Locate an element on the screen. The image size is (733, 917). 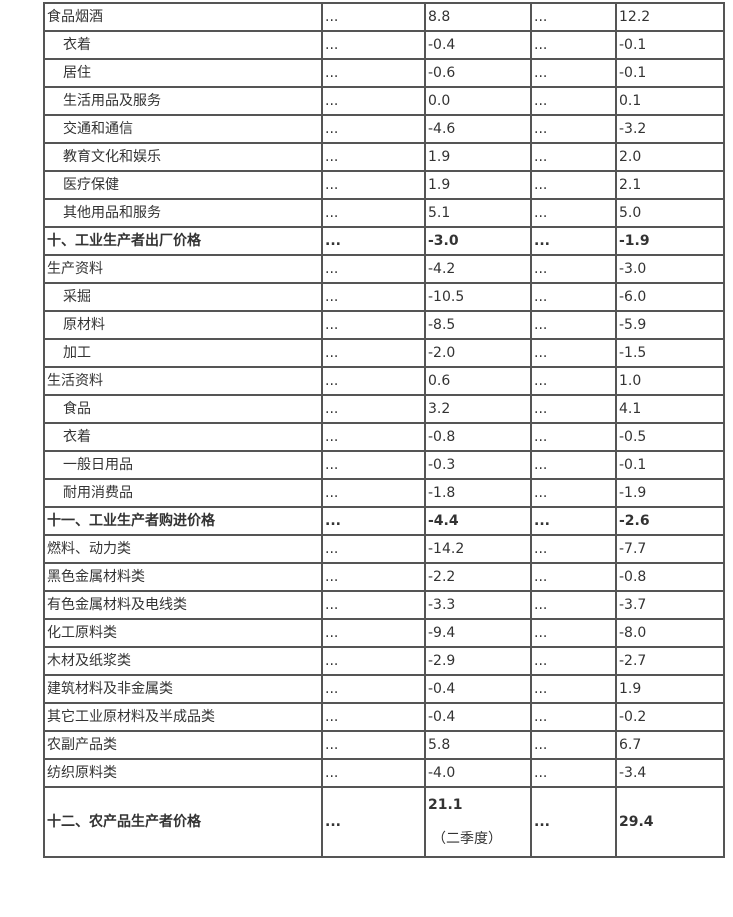
table-row: 化工原料类... -9.4... -8.0 is located at coordinates (384, 633).